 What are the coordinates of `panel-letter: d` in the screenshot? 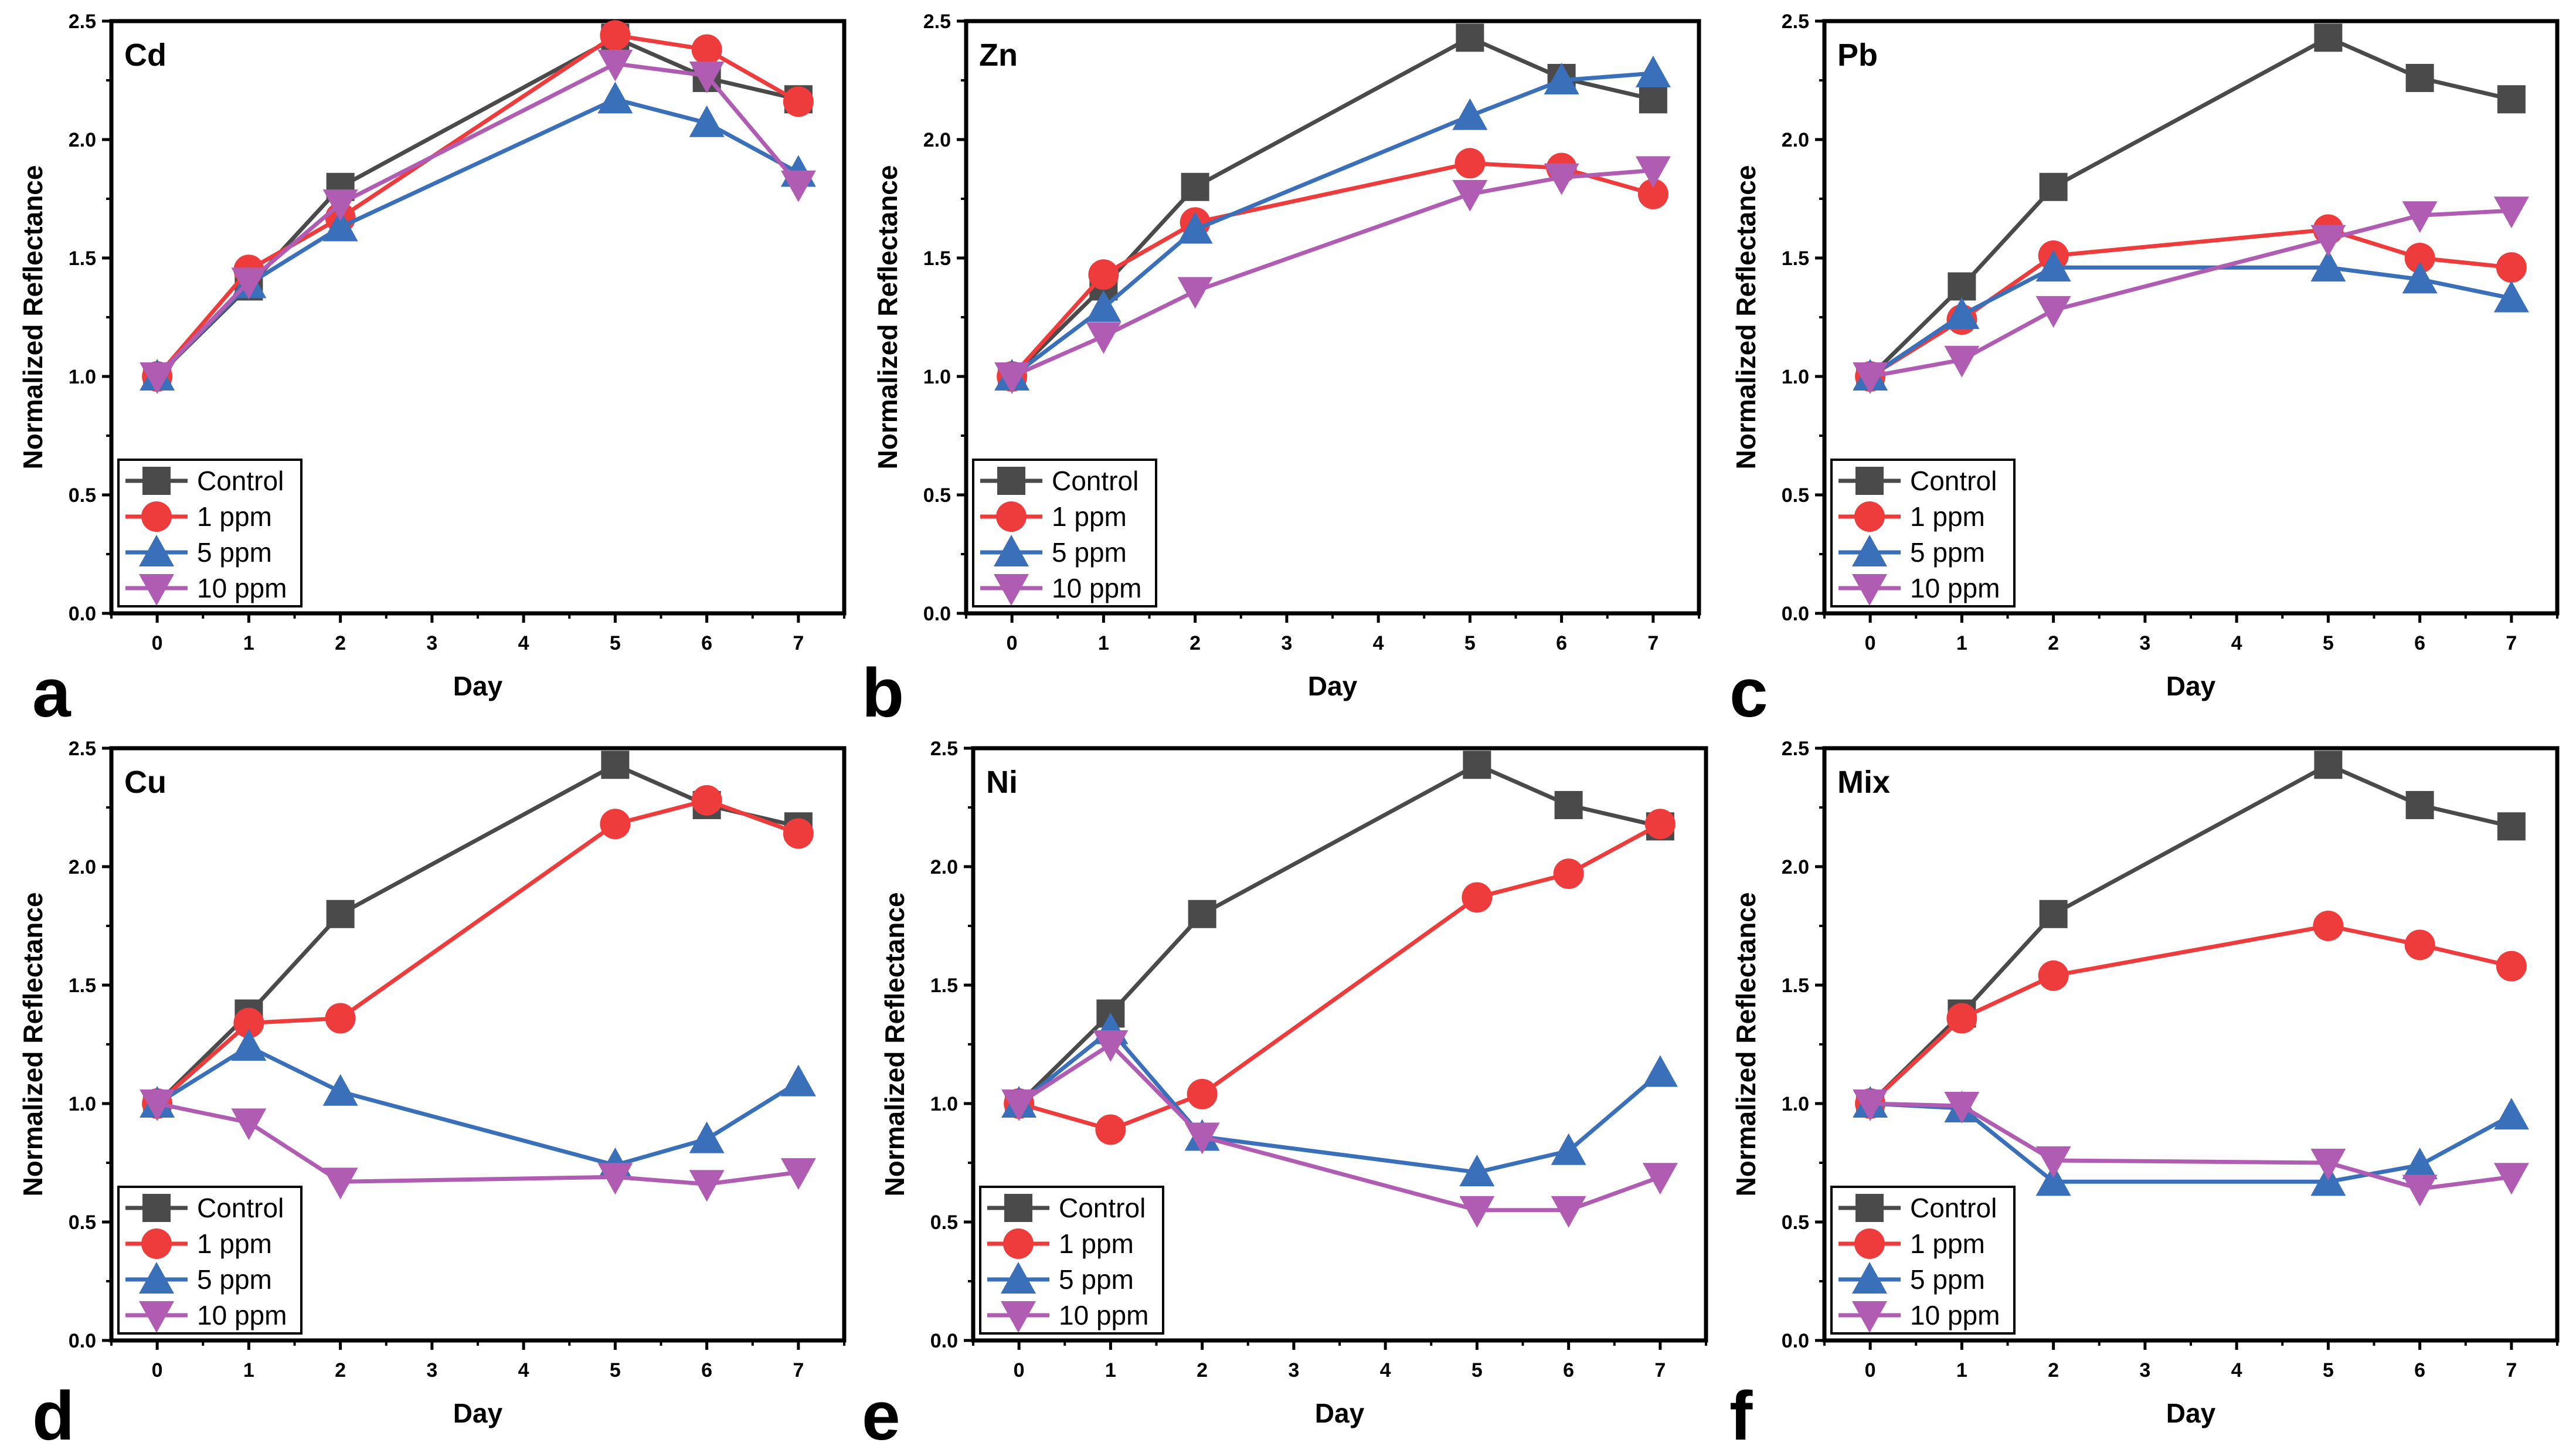 It's located at (53, 1411).